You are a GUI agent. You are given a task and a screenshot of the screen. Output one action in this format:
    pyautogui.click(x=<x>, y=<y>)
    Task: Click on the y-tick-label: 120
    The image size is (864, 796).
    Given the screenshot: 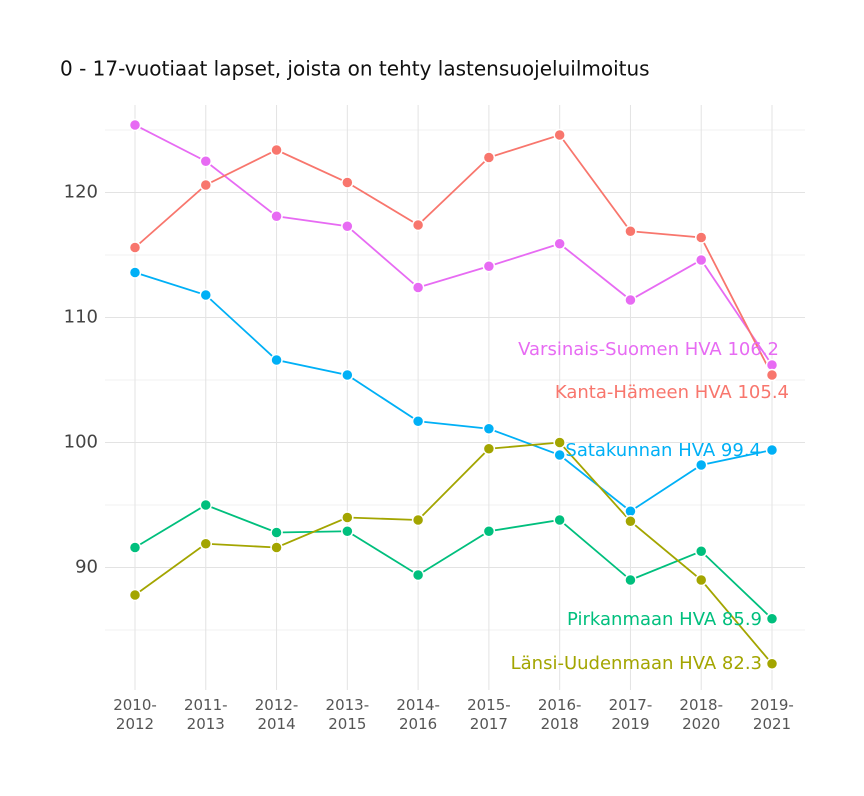 What is the action you would take?
    pyautogui.click(x=81, y=192)
    